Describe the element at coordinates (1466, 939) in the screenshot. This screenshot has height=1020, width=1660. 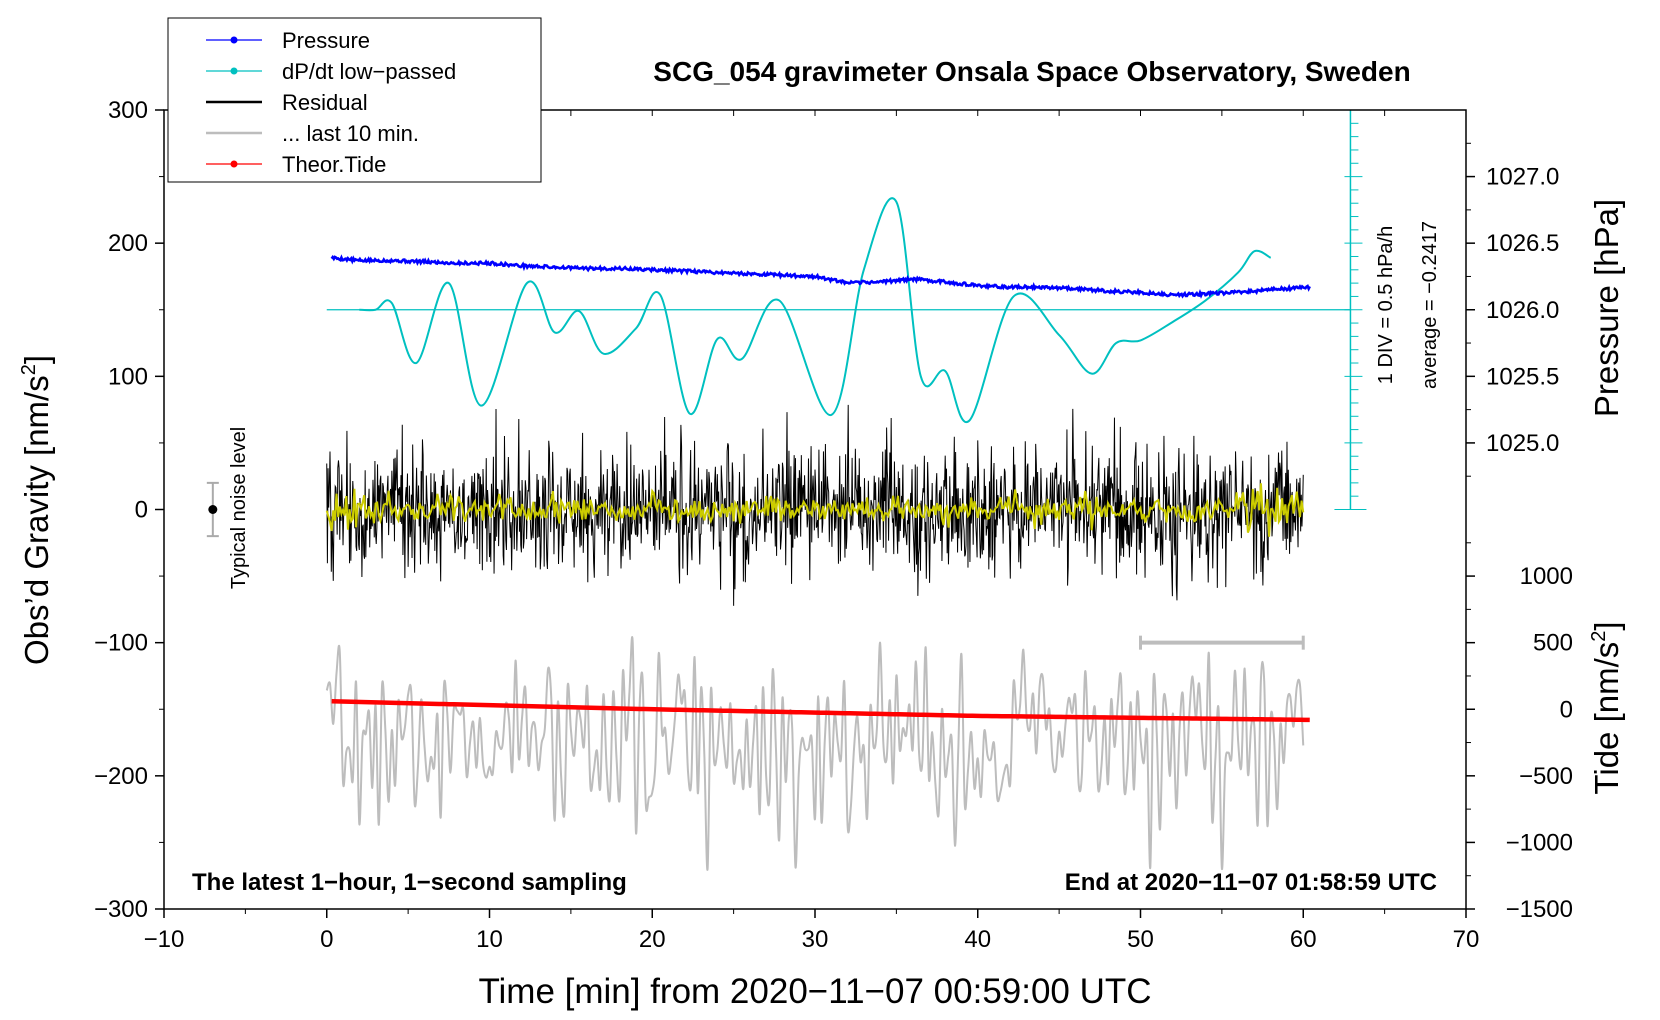
I see `x-tick-label: 70` at that location.